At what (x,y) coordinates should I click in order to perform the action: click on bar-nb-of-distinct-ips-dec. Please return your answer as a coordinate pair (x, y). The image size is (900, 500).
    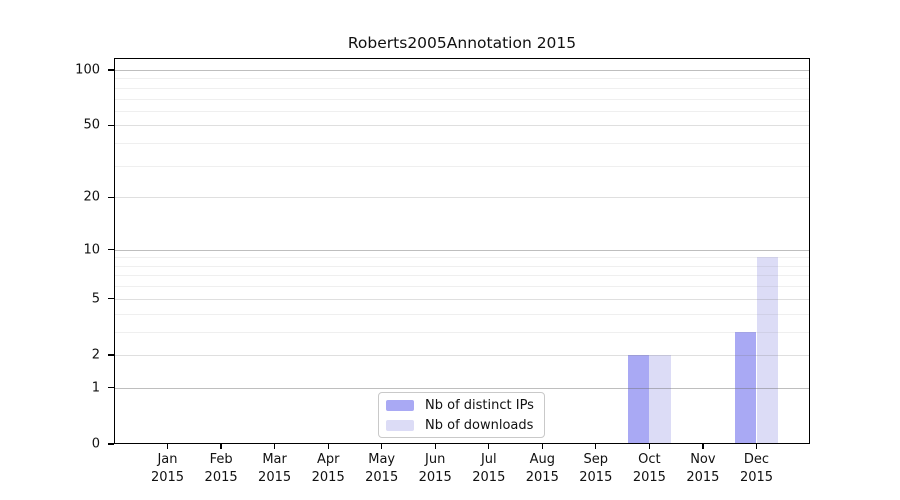
    Looking at the image, I should click on (746, 387).